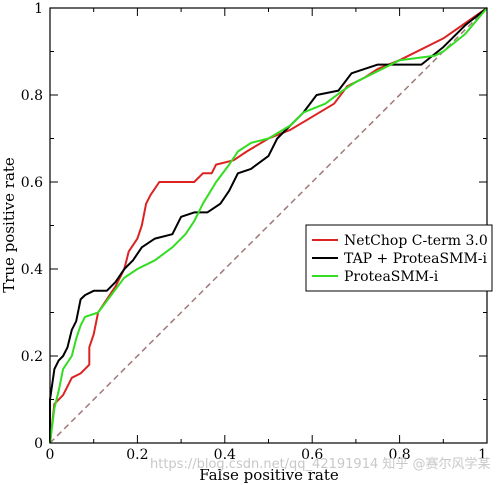 This screenshot has width=500, height=485. What do you see at coordinates (416, 241) in the screenshot?
I see `legend-label-netchop: NetChop C-term 3.0` at bounding box center [416, 241].